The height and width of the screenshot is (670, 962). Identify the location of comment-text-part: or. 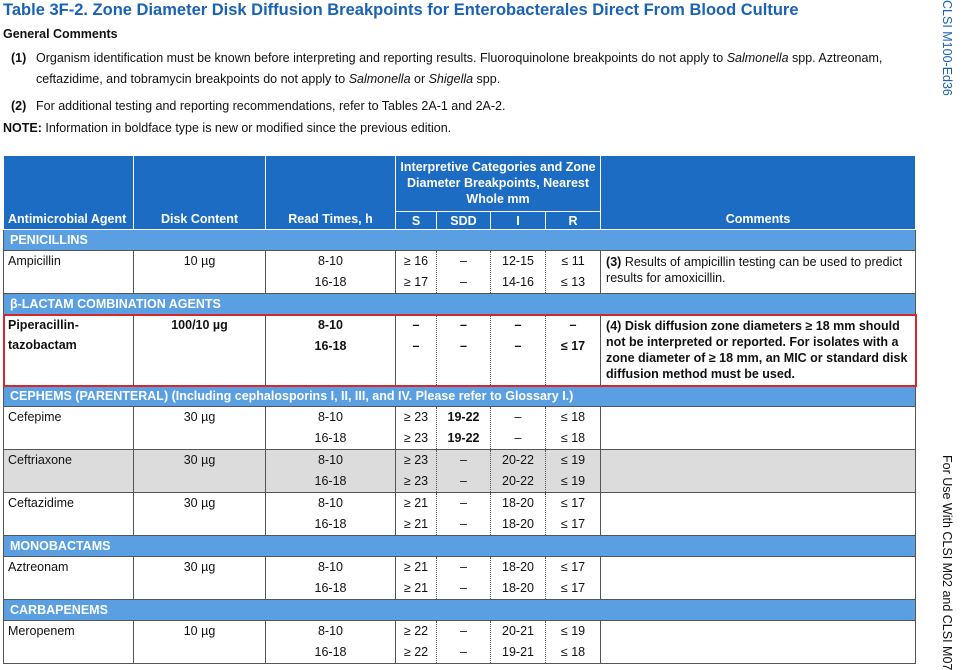
(419, 79).